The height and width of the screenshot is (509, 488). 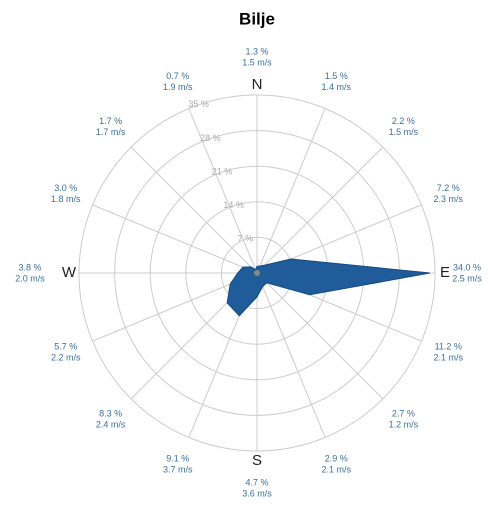 What do you see at coordinates (256, 482) in the screenshot?
I see `frequency-label: 4.7 %` at bounding box center [256, 482].